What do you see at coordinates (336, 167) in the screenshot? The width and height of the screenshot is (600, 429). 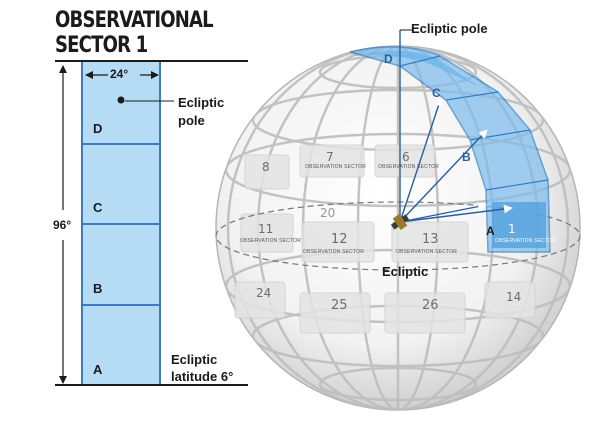 I see `sector-caption-7: OBSERVATION SECTOR` at bounding box center [336, 167].